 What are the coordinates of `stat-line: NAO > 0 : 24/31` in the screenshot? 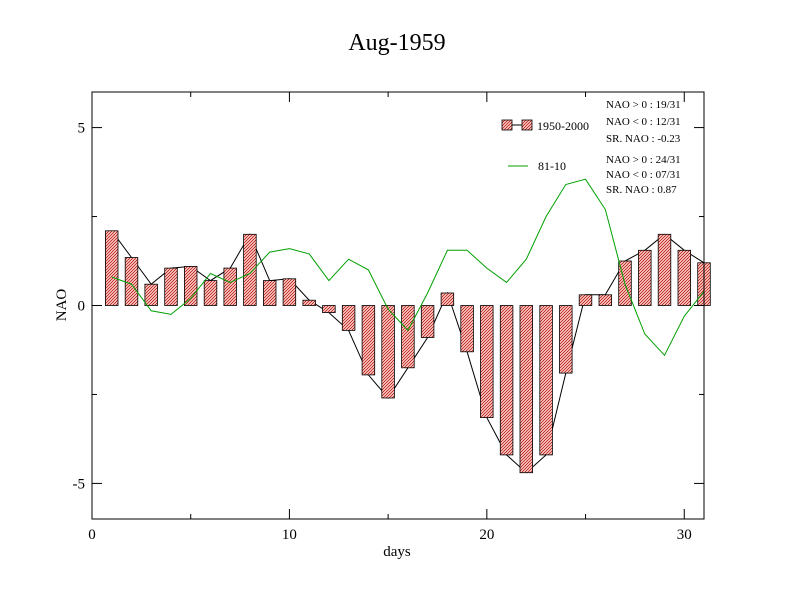 It's located at (643, 160).